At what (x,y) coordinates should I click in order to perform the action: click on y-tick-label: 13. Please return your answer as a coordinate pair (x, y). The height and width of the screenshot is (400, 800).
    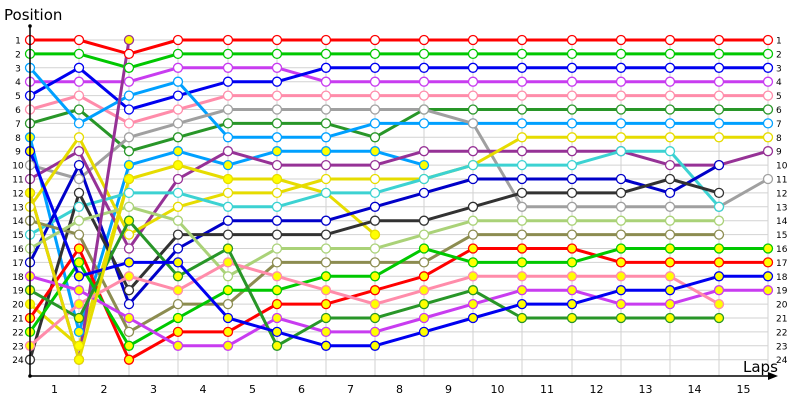
    Looking at the image, I should click on (17, 208).